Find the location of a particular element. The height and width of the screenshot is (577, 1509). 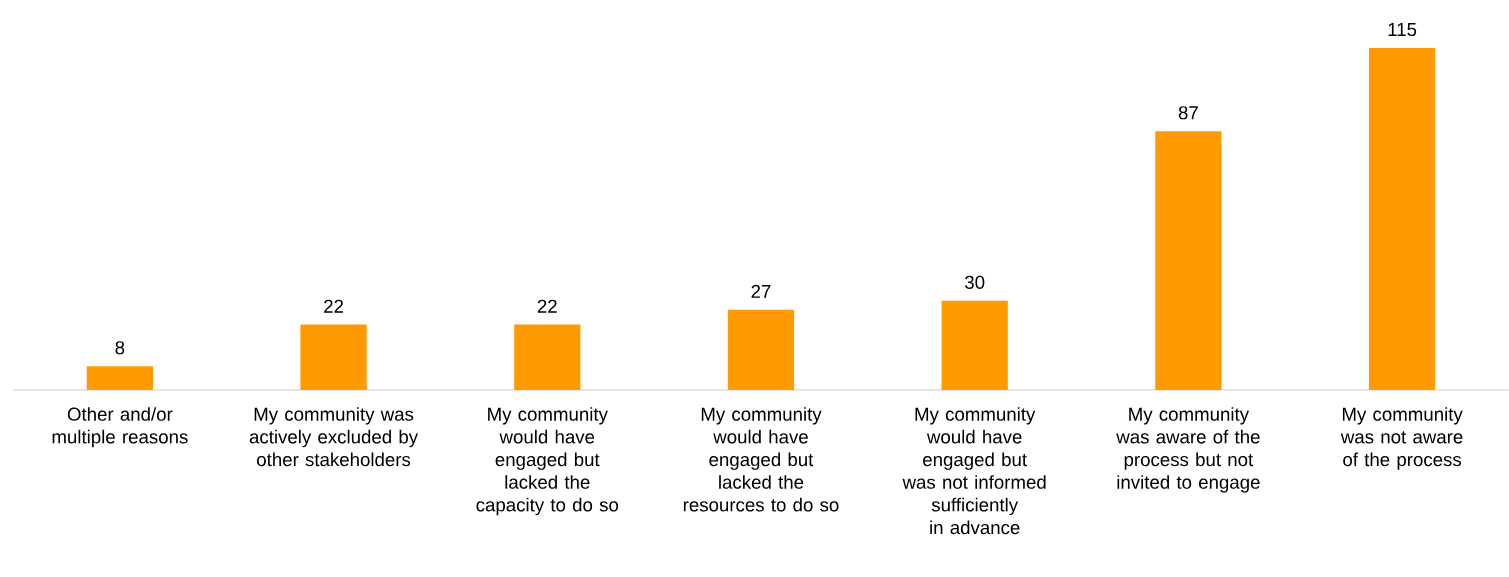

x-tick-label: My community was not aware of the process is located at coordinates (1401, 438).